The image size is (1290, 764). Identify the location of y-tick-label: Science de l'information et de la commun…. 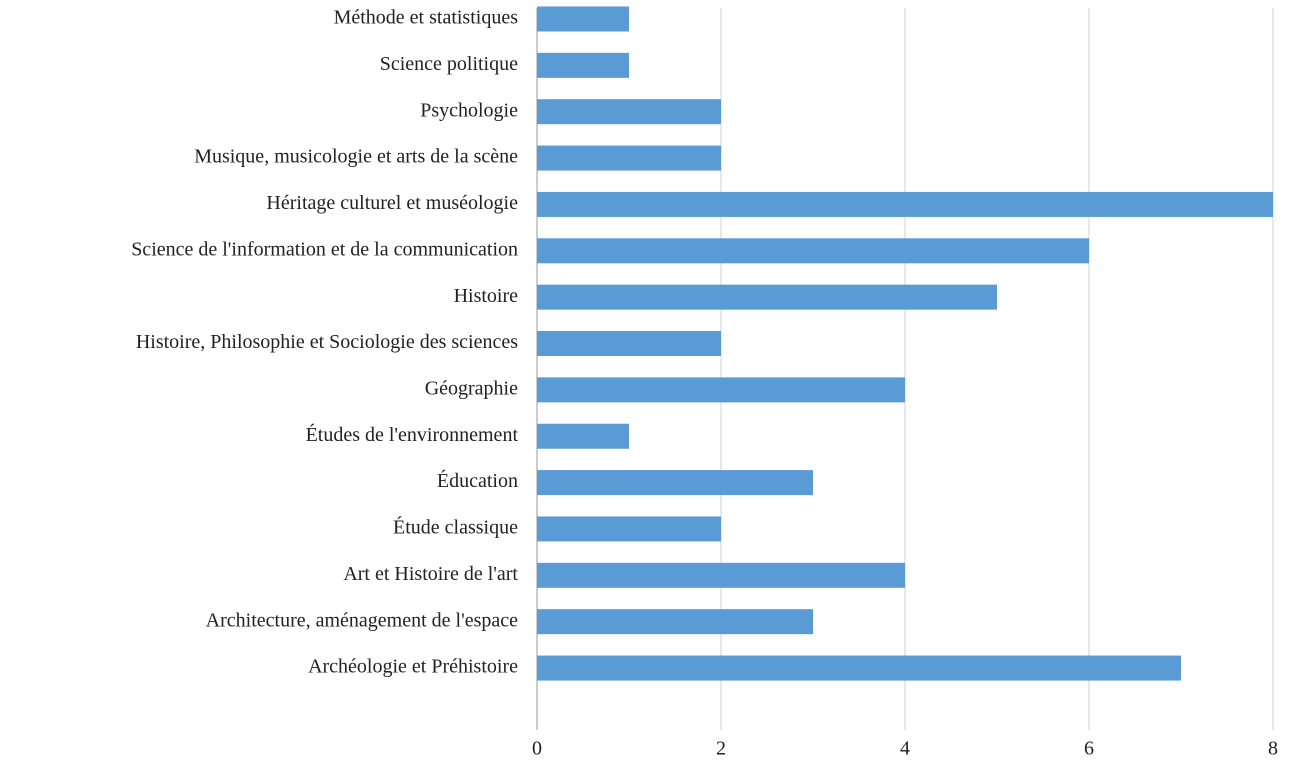
(324, 249).